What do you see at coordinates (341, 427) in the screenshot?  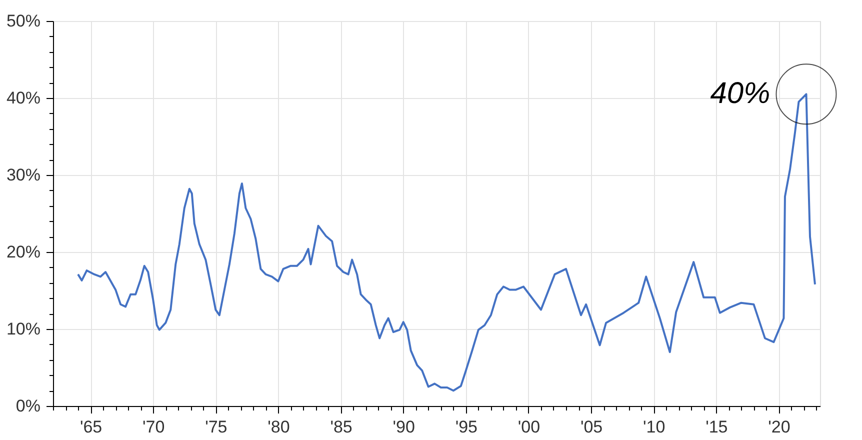 I see `x-tick-label: '85` at bounding box center [341, 427].